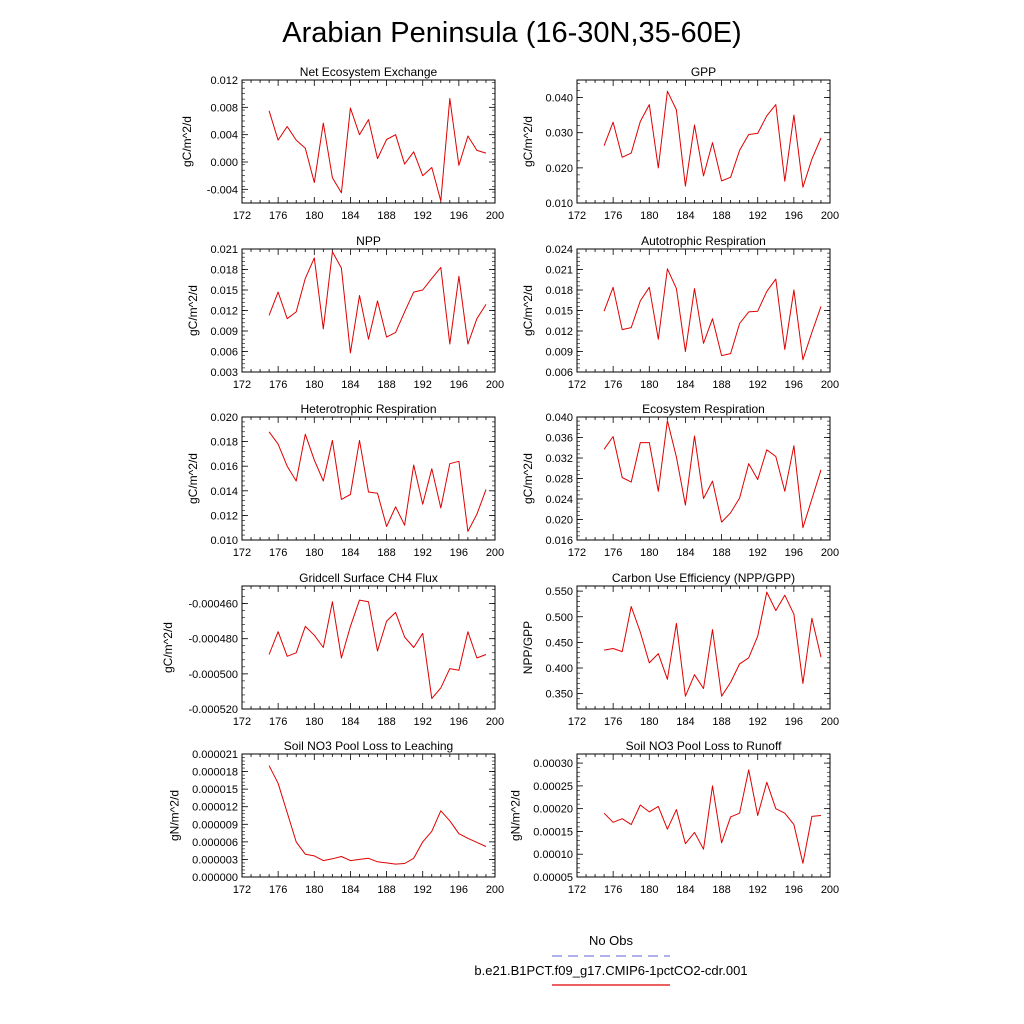 This screenshot has width=1024, height=1024. Describe the element at coordinates (559, 592) in the screenshot. I see `y-tick-label: 0.550` at that location.